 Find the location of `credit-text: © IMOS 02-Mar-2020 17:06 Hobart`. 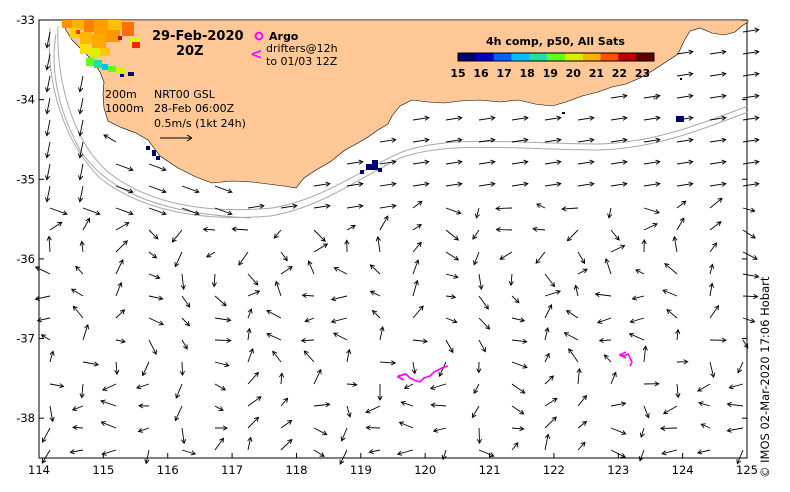

credit-text: © IMOS 02-Mar-2020 17:06 Hobart is located at coordinates (765, 377).